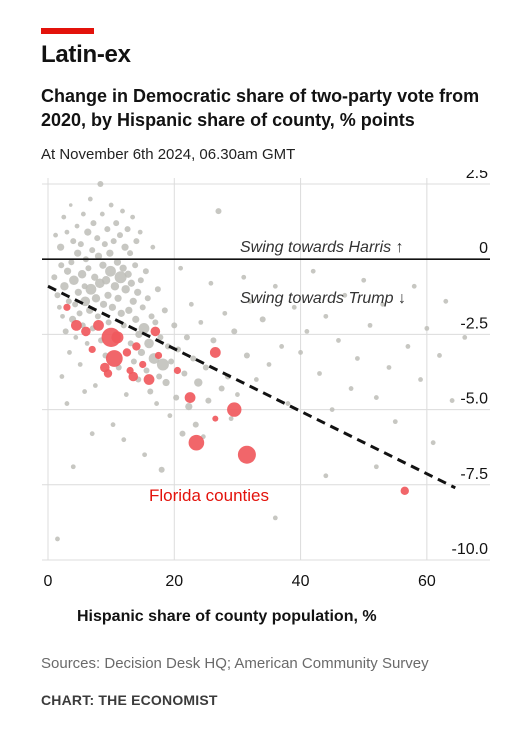 The image size is (530, 734). Describe the element at coordinates (67, 31) in the screenshot. I see `accent-bar` at that location.